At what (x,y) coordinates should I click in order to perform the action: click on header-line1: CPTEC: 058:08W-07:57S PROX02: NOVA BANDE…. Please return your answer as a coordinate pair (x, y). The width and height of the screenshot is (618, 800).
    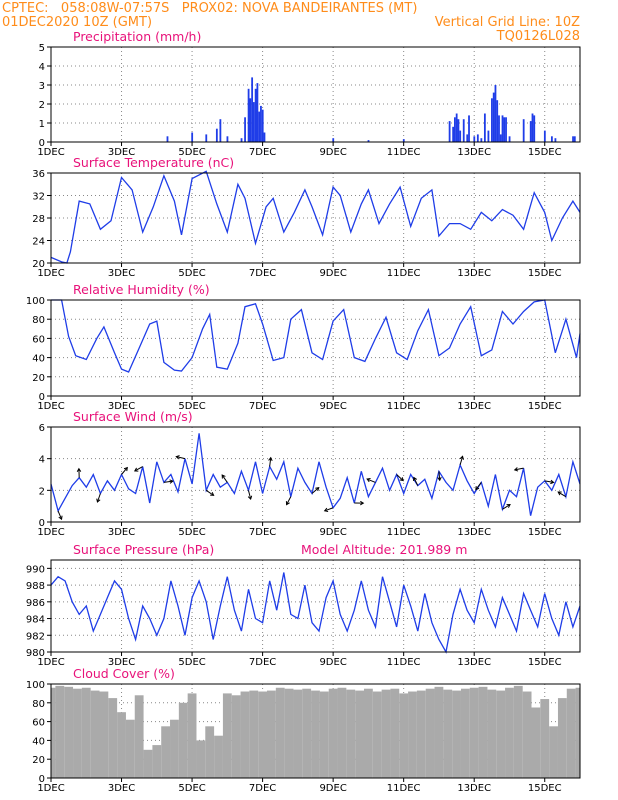
    Looking at the image, I should click on (210, 8).